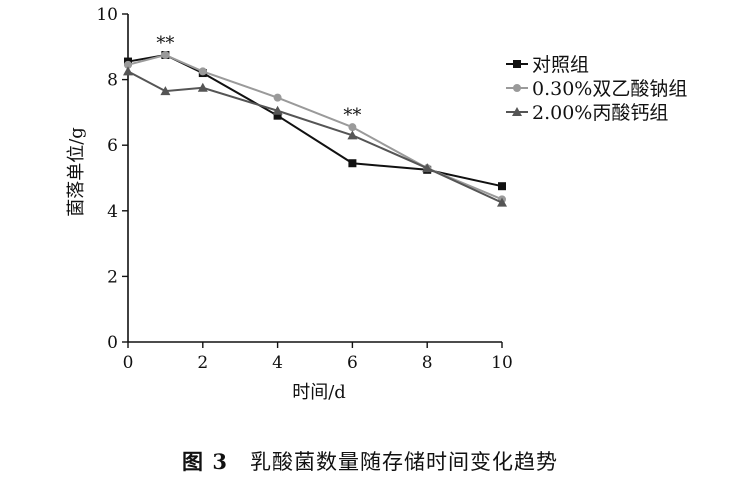  I want to click on y-tick-label: 6, so click(112, 146).